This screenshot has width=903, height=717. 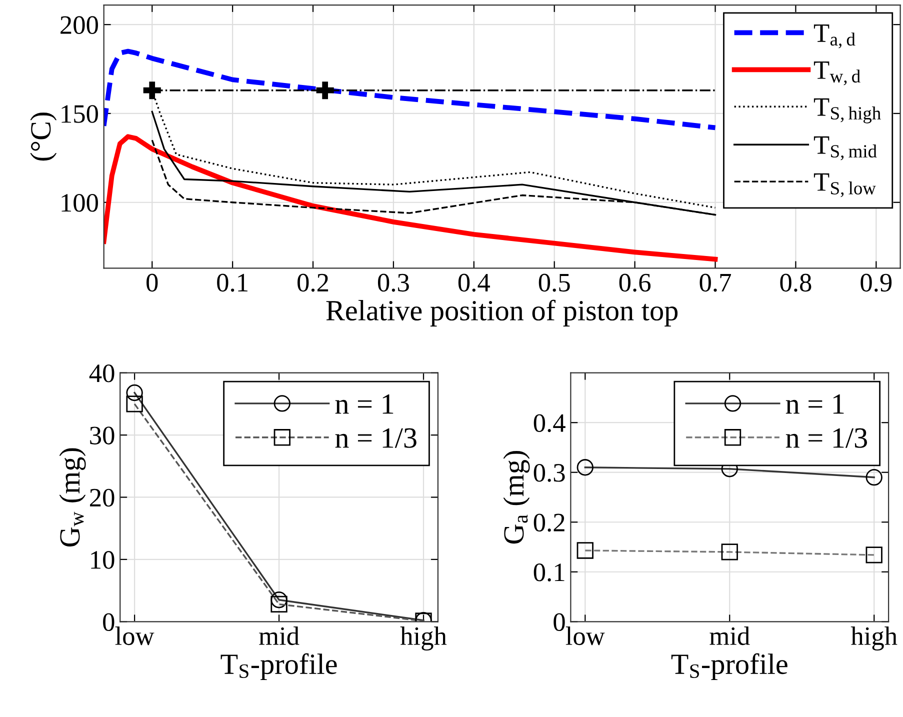 I want to click on y-tick-label: 40, so click(x=101, y=373).